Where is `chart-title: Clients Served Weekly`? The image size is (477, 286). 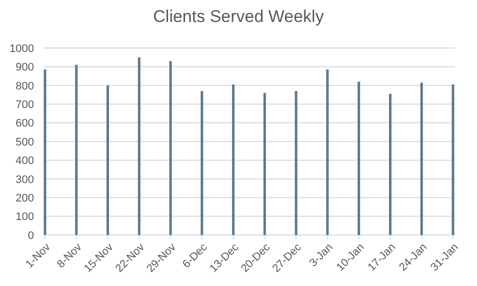
chart-title: Clients Served Weekly is located at coordinates (238, 16).